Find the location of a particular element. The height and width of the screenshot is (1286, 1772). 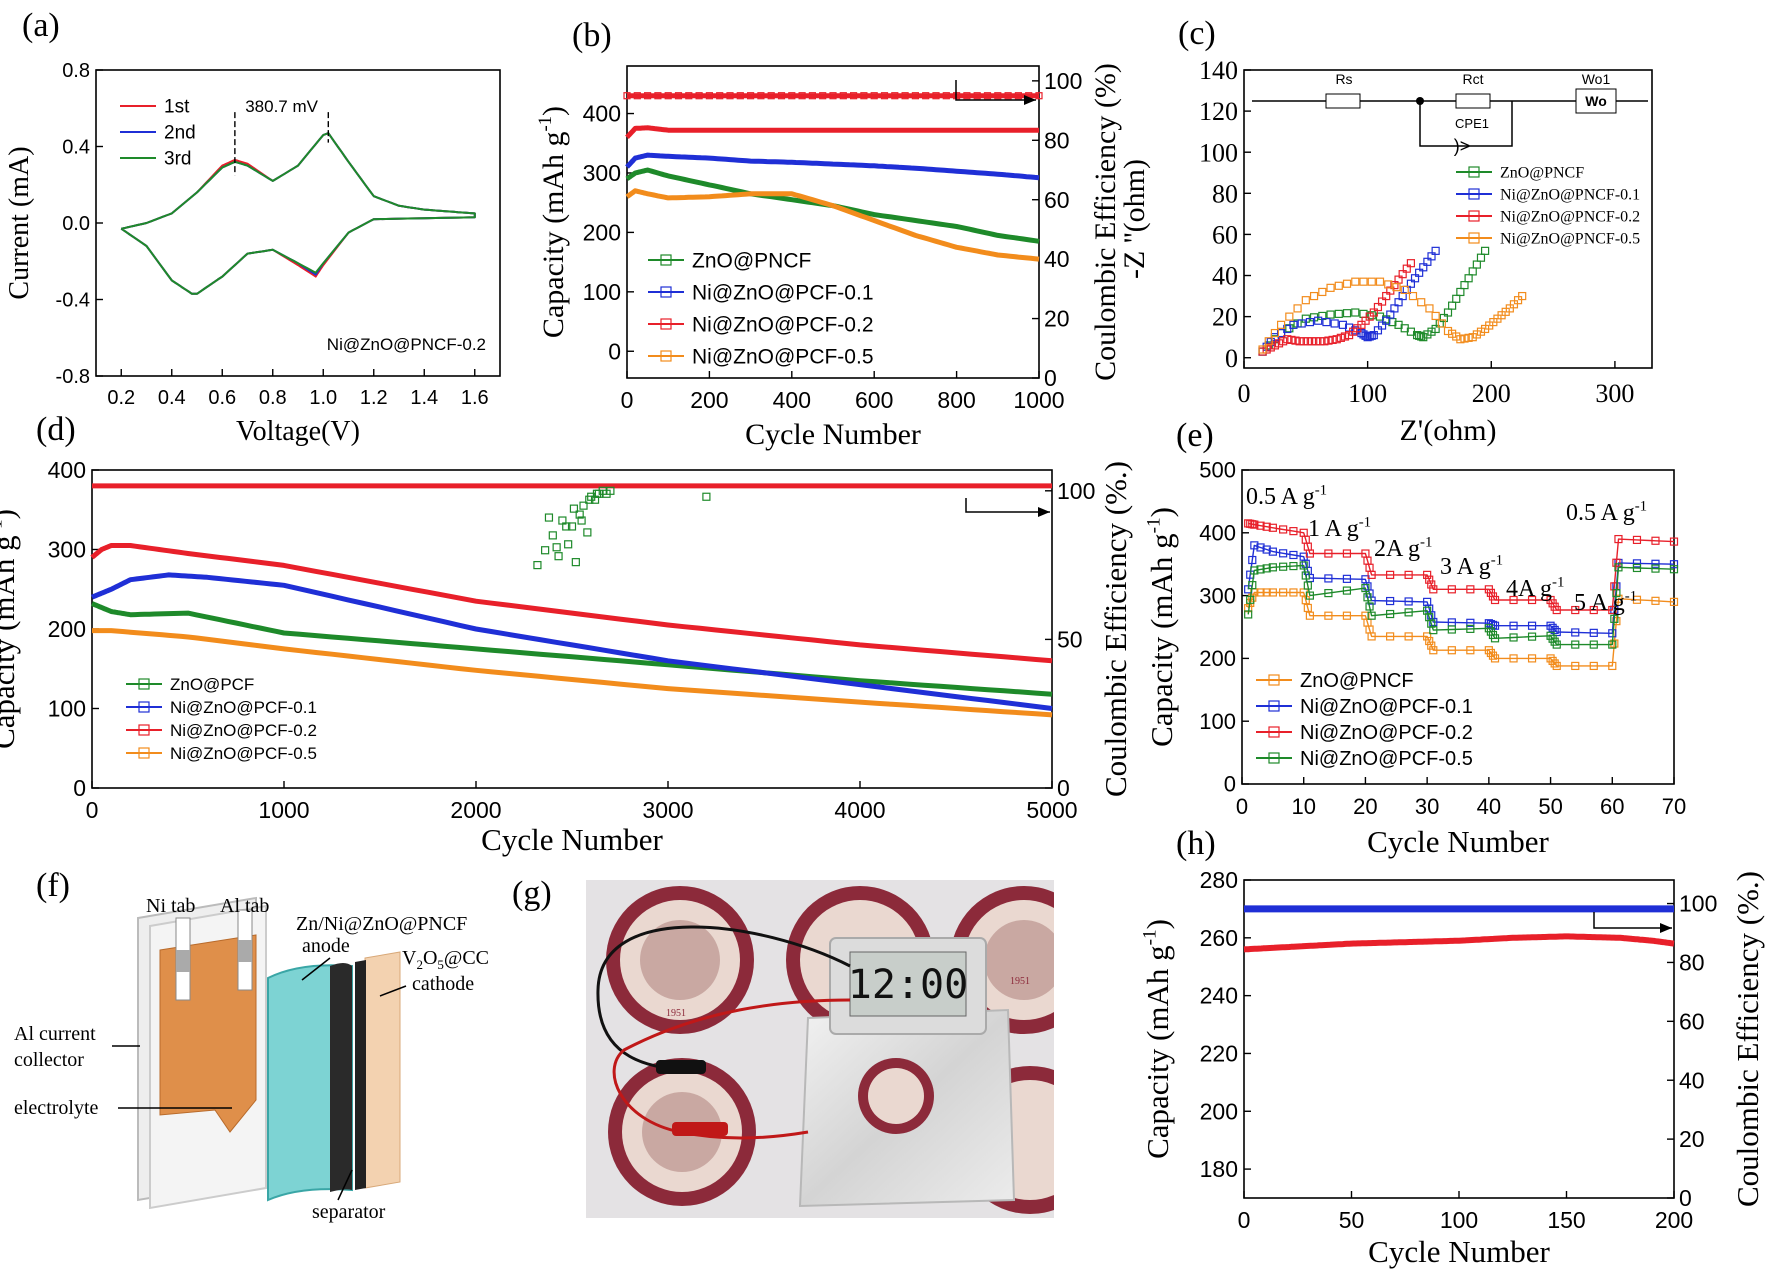

x-axis-title: Cycle Number is located at coordinates (1459, 1251).